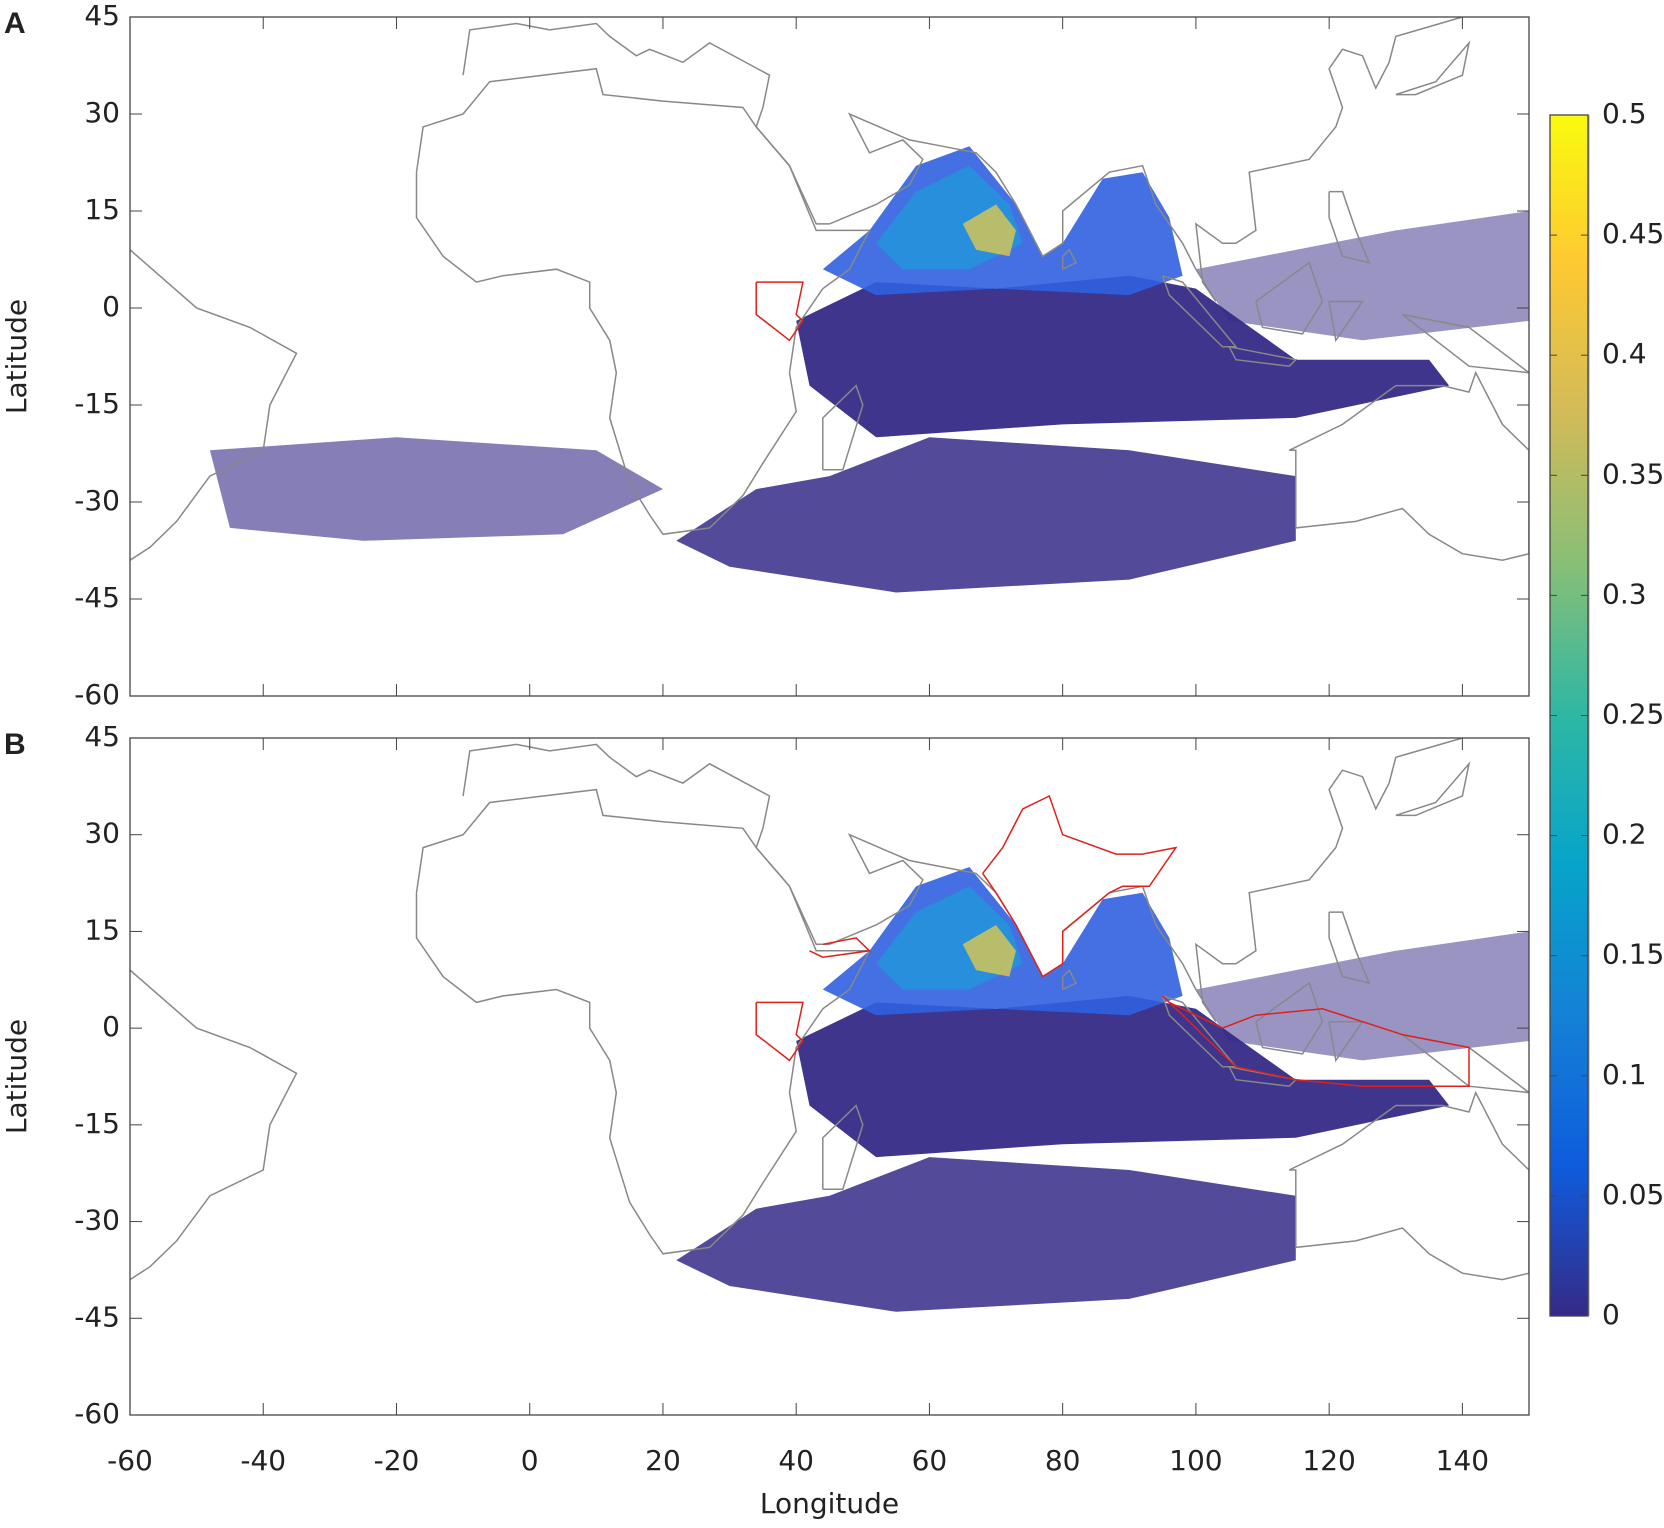  I want to click on colorbar-tick-label: 0.25, so click(1633, 714).